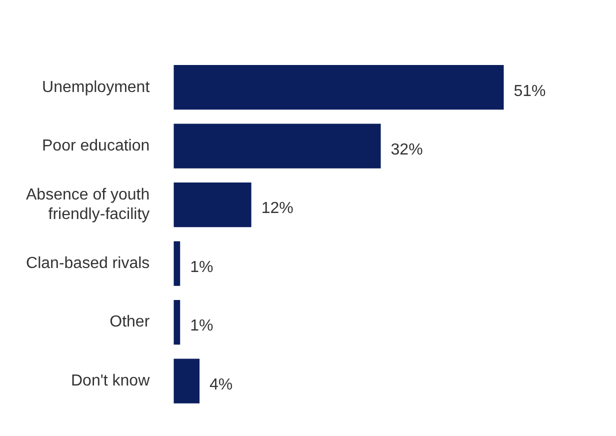 The width and height of the screenshot is (616, 436). What do you see at coordinates (96, 146) in the screenshot?
I see `y-tick-label: Poor education` at bounding box center [96, 146].